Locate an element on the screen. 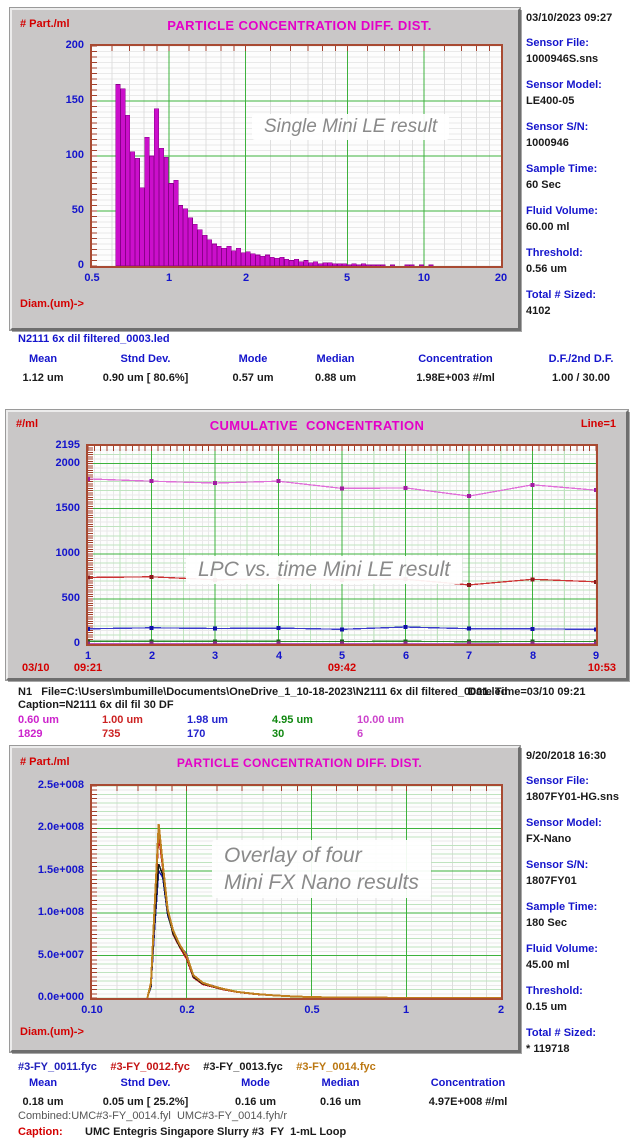 This screenshot has width=637, height=1147. report-datetime: 03/10/2023 09:27 is located at coordinates (569, 18).